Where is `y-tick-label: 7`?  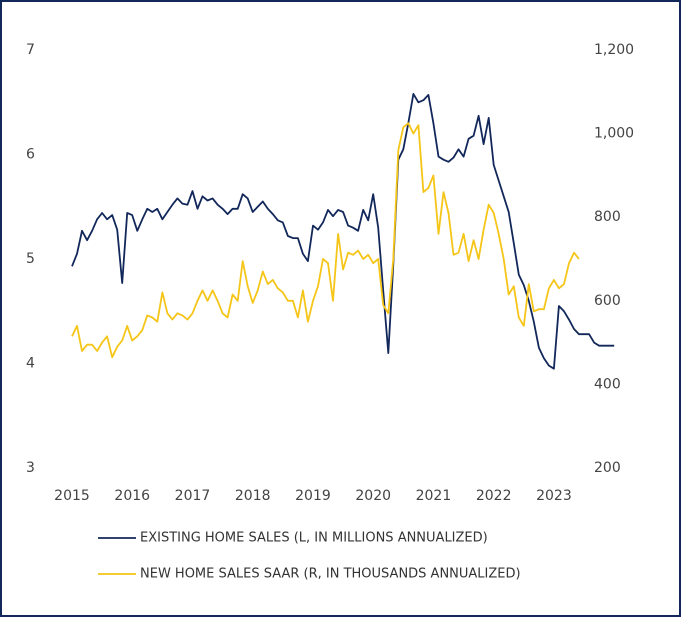 y-tick-label: 7 is located at coordinates (30, 50).